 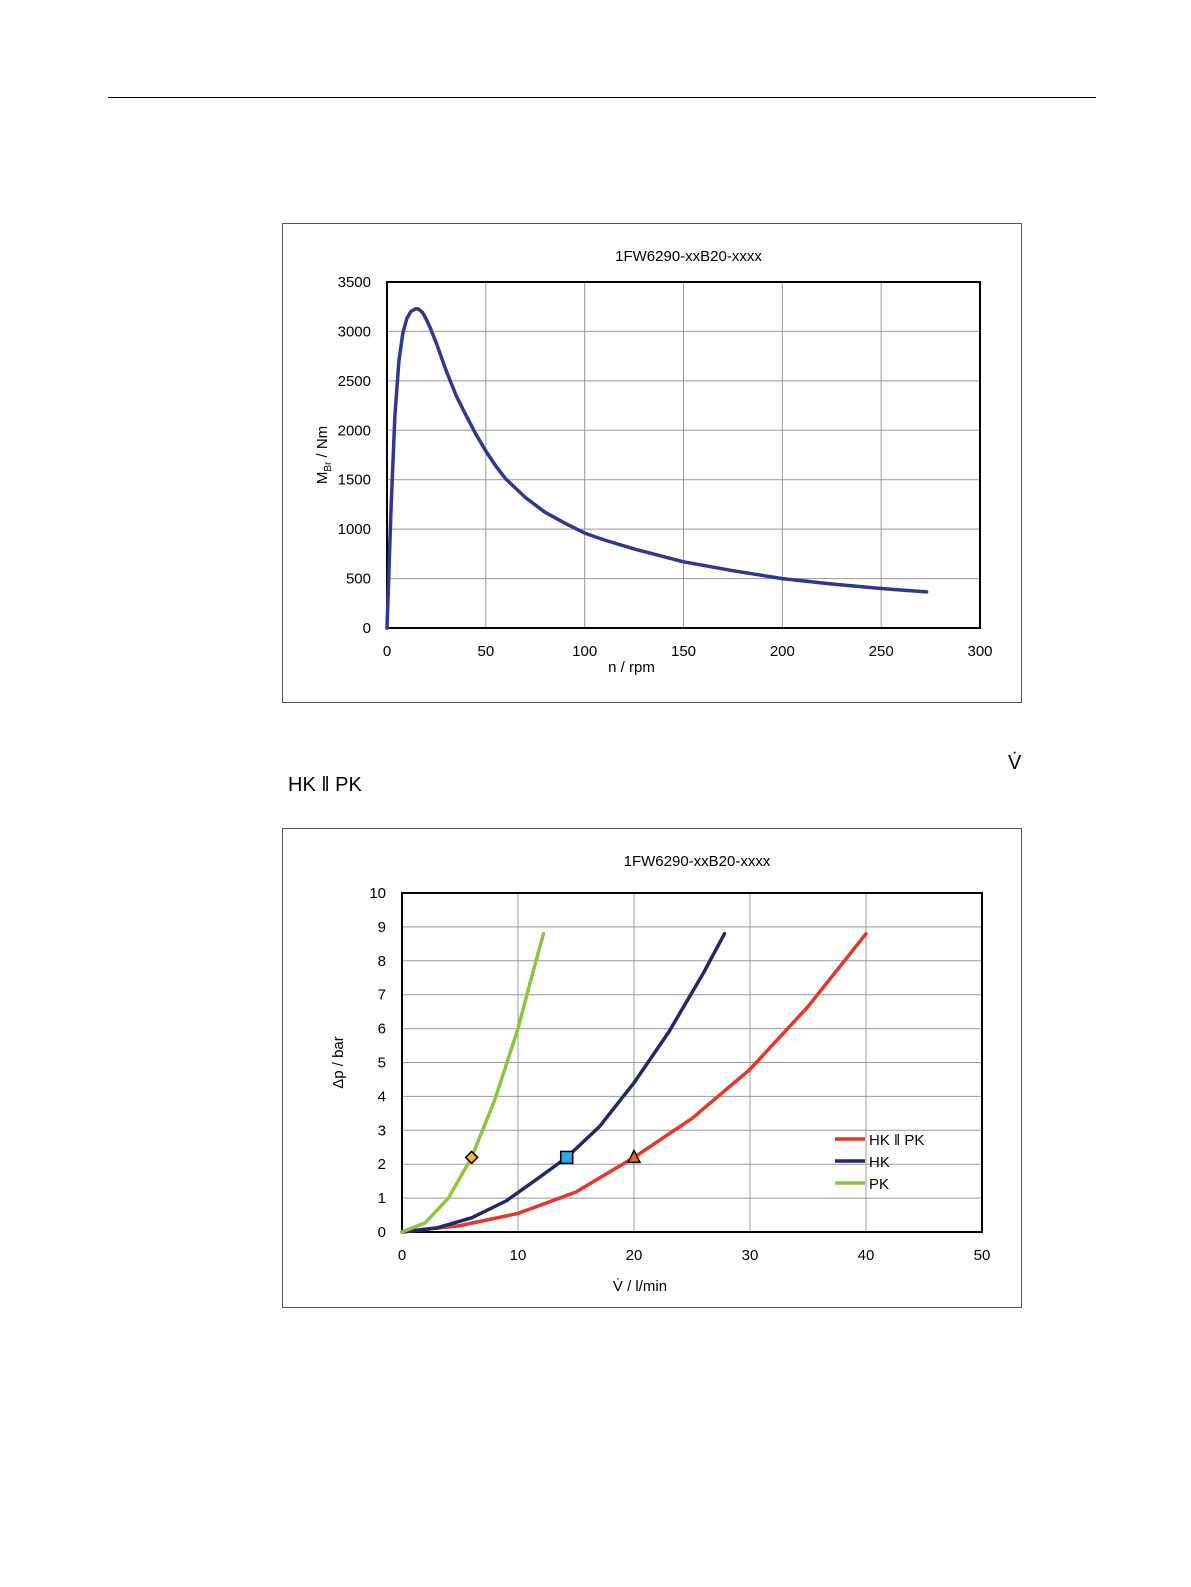 What do you see at coordinates (382, 1096) in the screenshot?
I see `y-tick-label: 4` at bounding box center [382, 1096].